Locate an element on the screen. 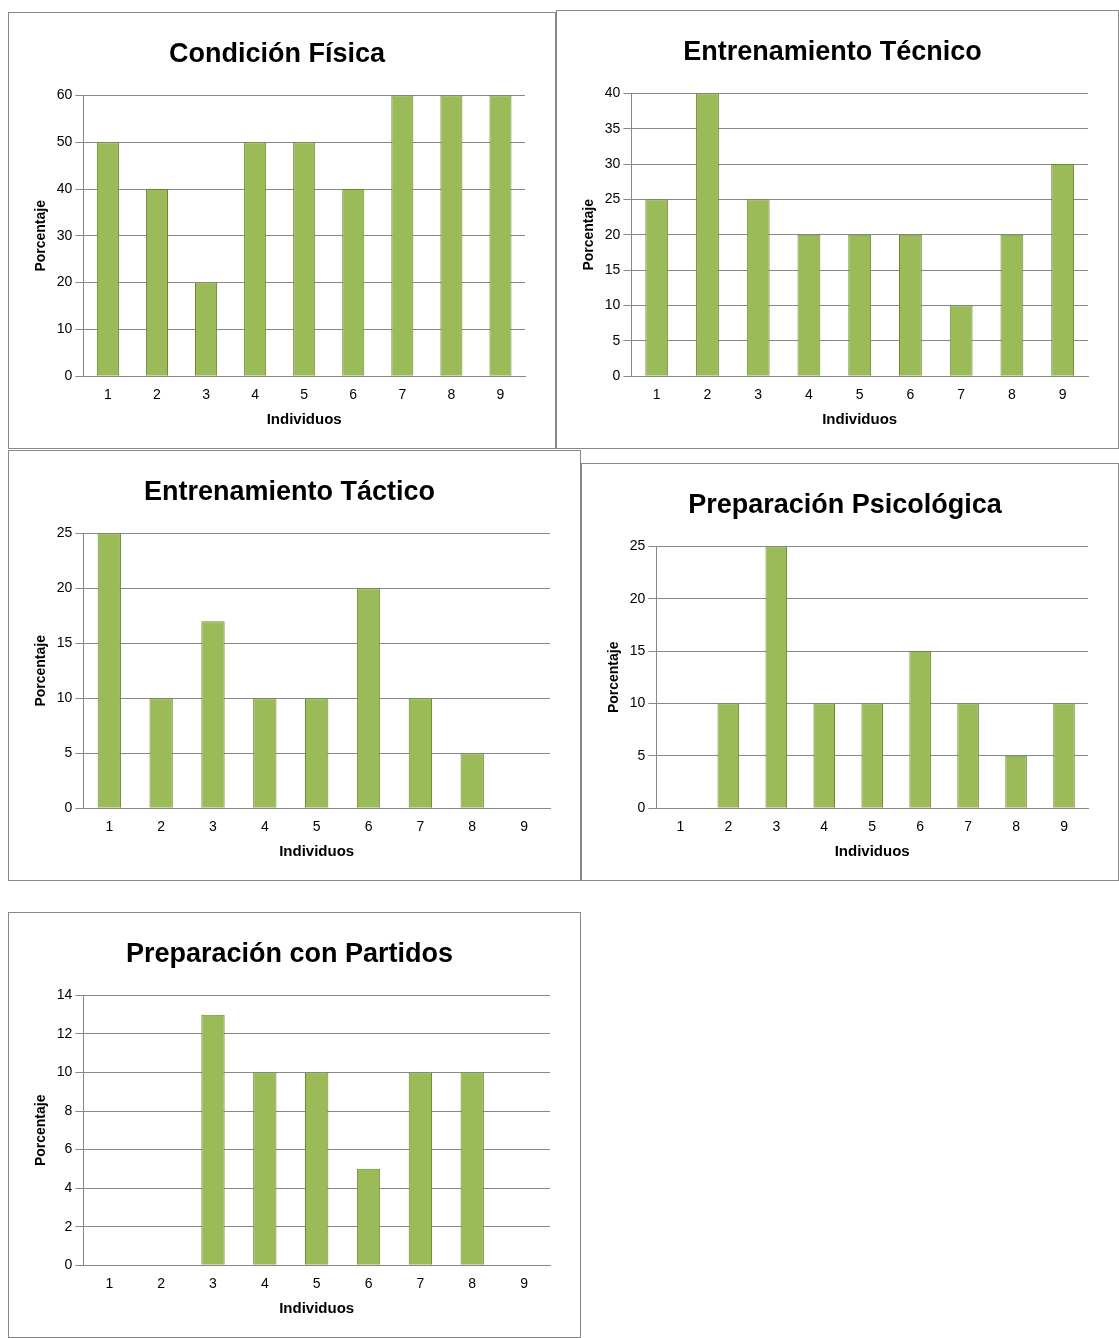 This screenshot has width=1119, height=1338. y-tick-label: 60 is located at coordinates (64, 94).